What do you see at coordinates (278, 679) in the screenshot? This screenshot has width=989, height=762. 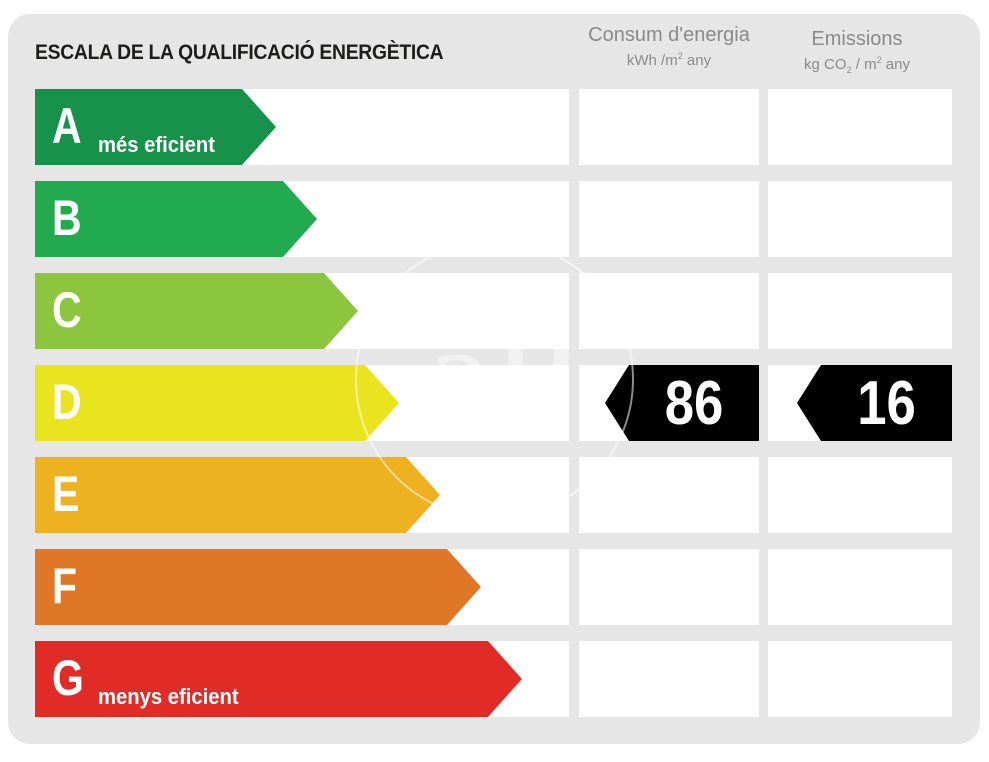 I see `rating-bar-g` at bounding box center [278, 679].